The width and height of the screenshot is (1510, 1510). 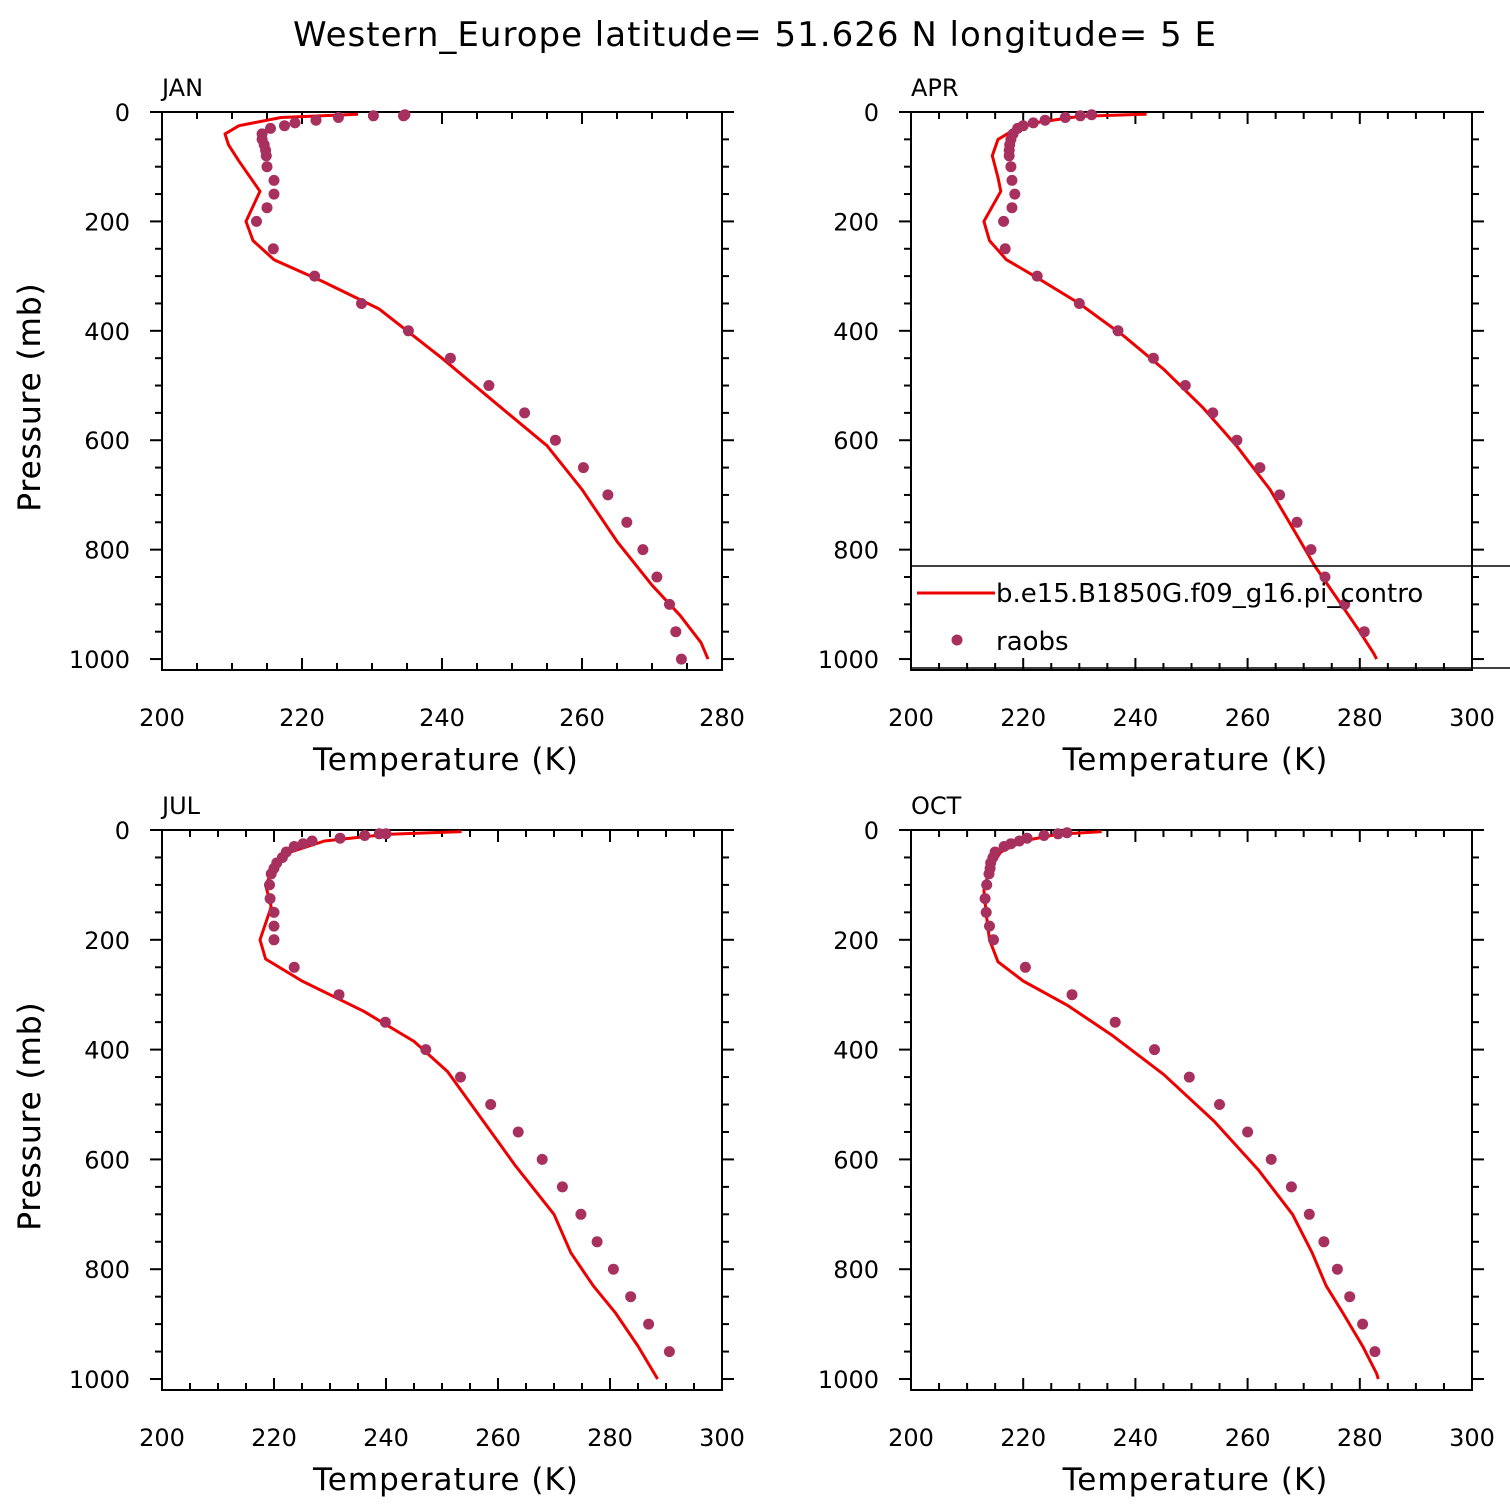 I want to click on panel-title: JAN, so click(x=181, y=88).